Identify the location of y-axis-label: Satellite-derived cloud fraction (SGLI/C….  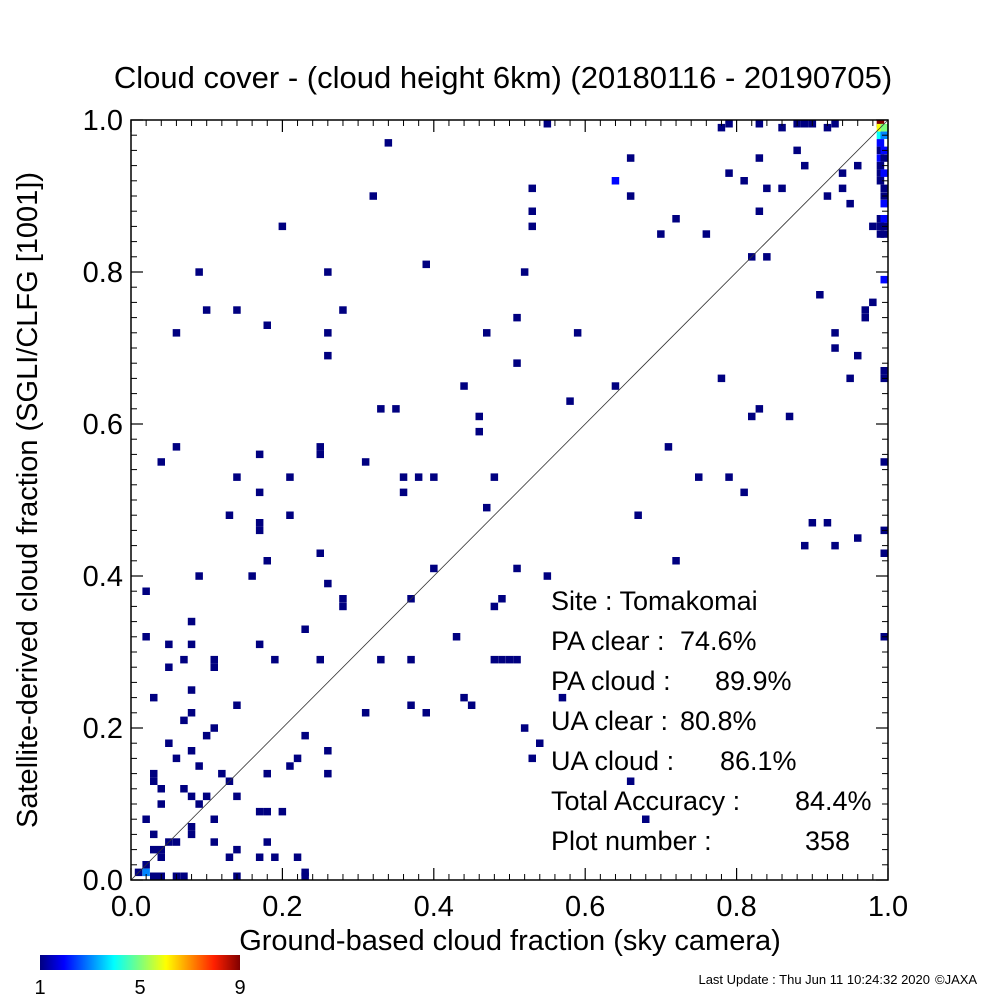
(28, 500).